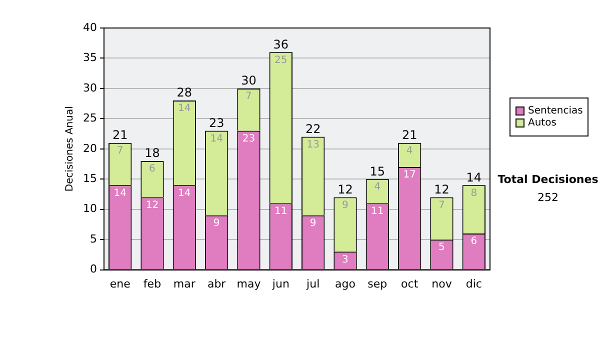 This screenshot has height=340, width=600. What do you see at coordinates (89, 57) in the screenshot?
I see `y-tick-label: 35` at bounding box center [89, 57].